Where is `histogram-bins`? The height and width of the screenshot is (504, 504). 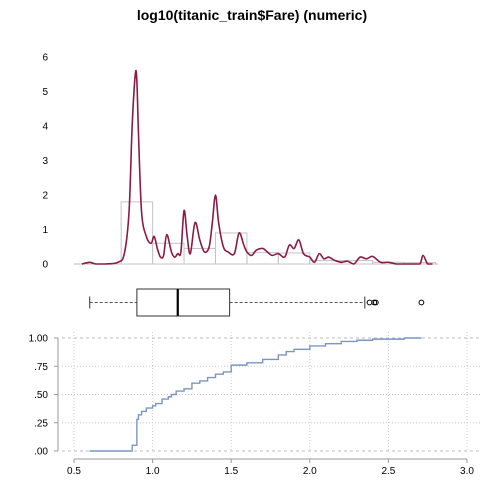 histogram-bins is located at coordinates (278, 233).